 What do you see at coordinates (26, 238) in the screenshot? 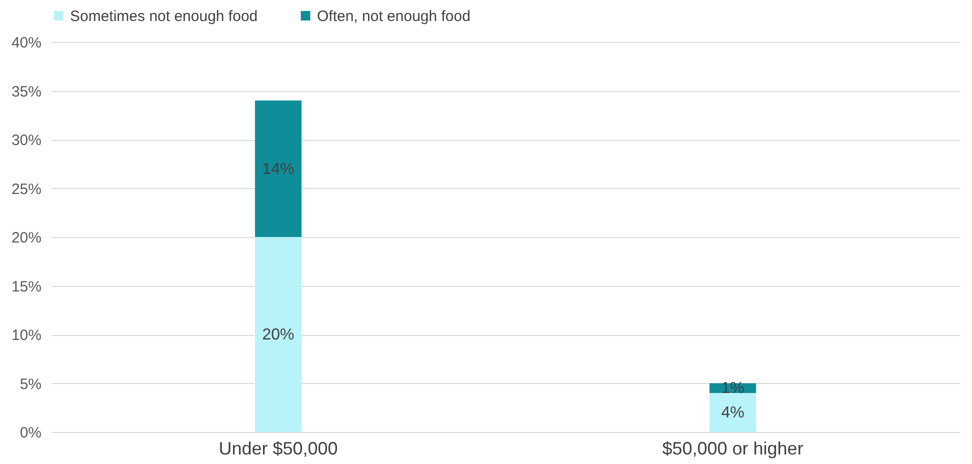
I see `y-tick-label: 20%` at bounding box center [26, 238].